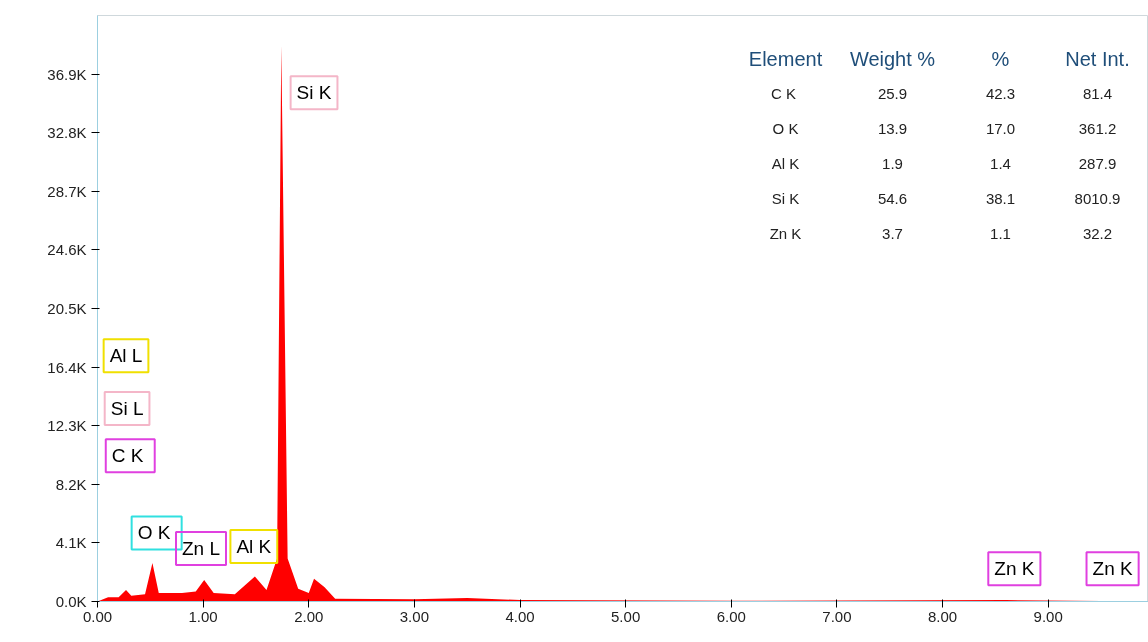  Describe the element at coordinates (1000, 198) in the screenshot. I see `annotation: 38.1` at that location.